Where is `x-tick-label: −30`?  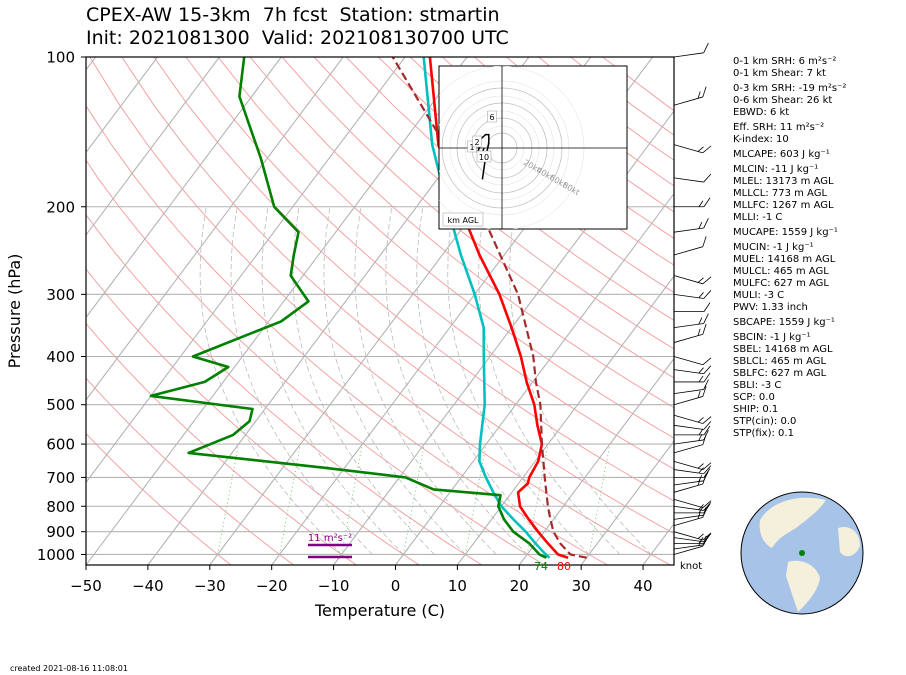
x-tick-label: −30 is located at coordinates (210, 586).